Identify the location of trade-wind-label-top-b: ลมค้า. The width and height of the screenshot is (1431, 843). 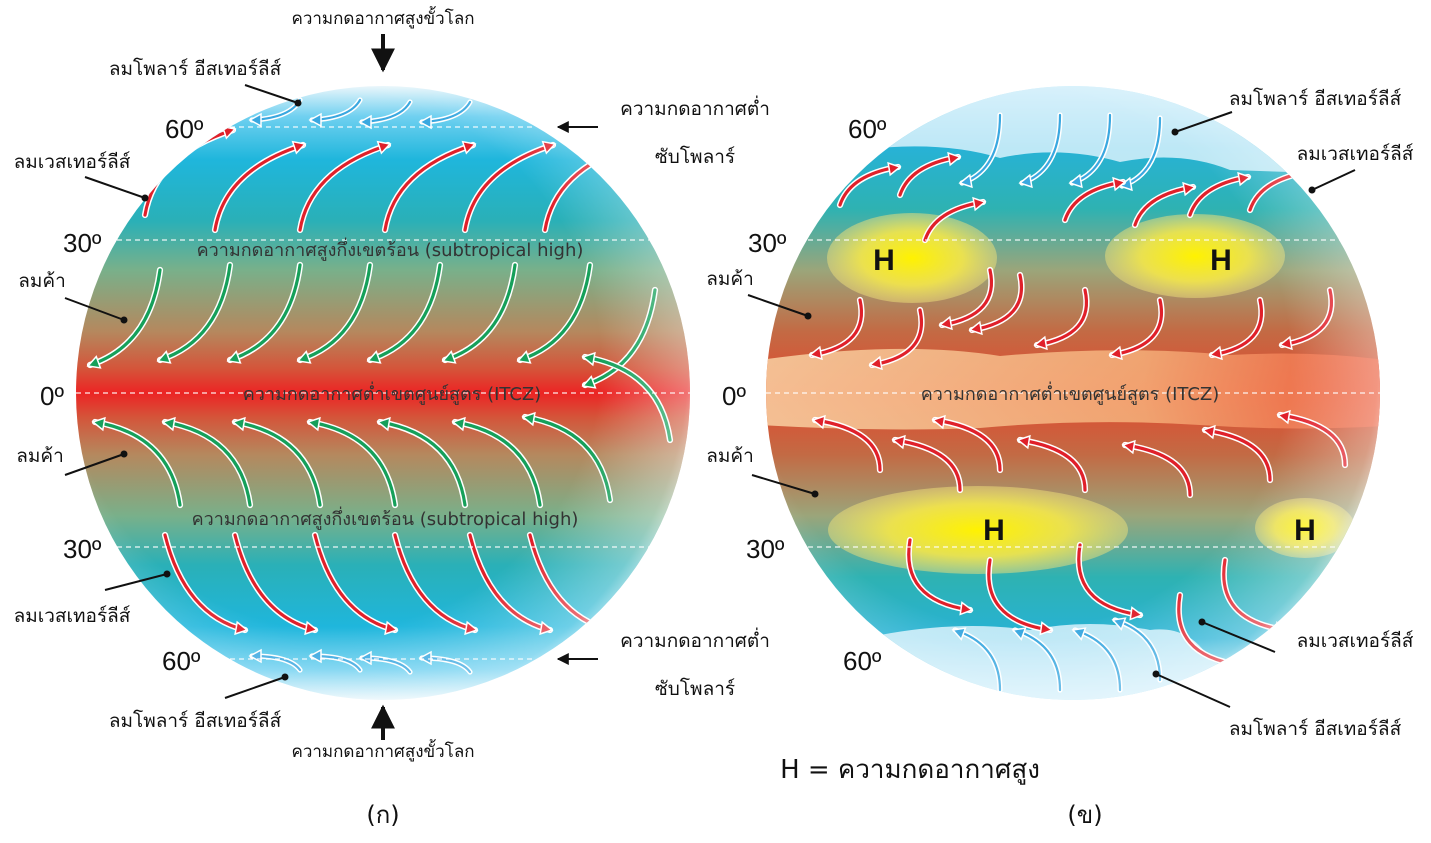
(730, 279).